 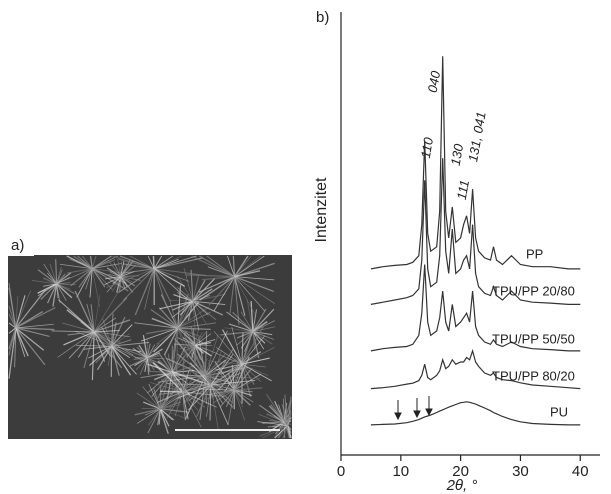 I want to click on series-label: TPU/PP 20/80, so click(x=533, y=290).